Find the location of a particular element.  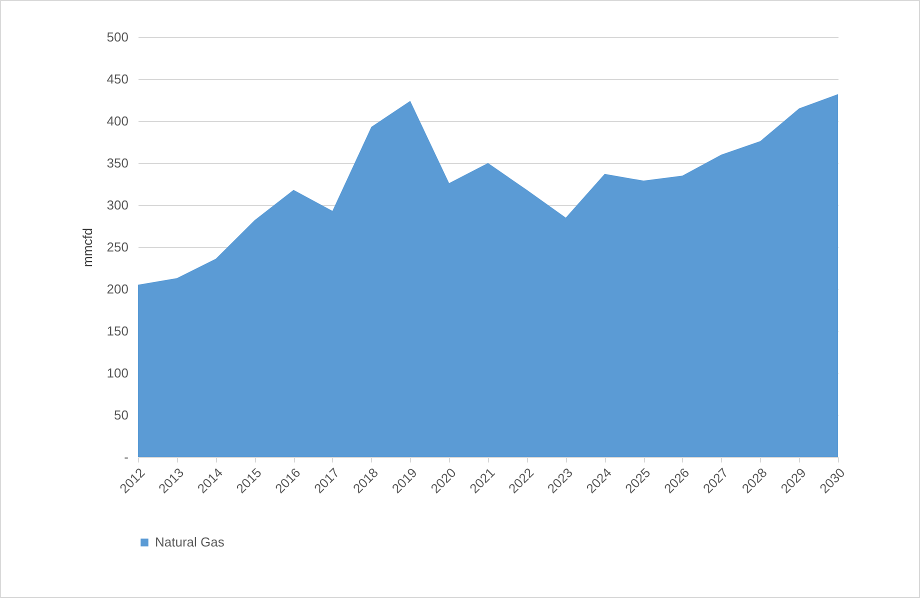

y-tick-label: 500 is located at coordinates (117, 37).